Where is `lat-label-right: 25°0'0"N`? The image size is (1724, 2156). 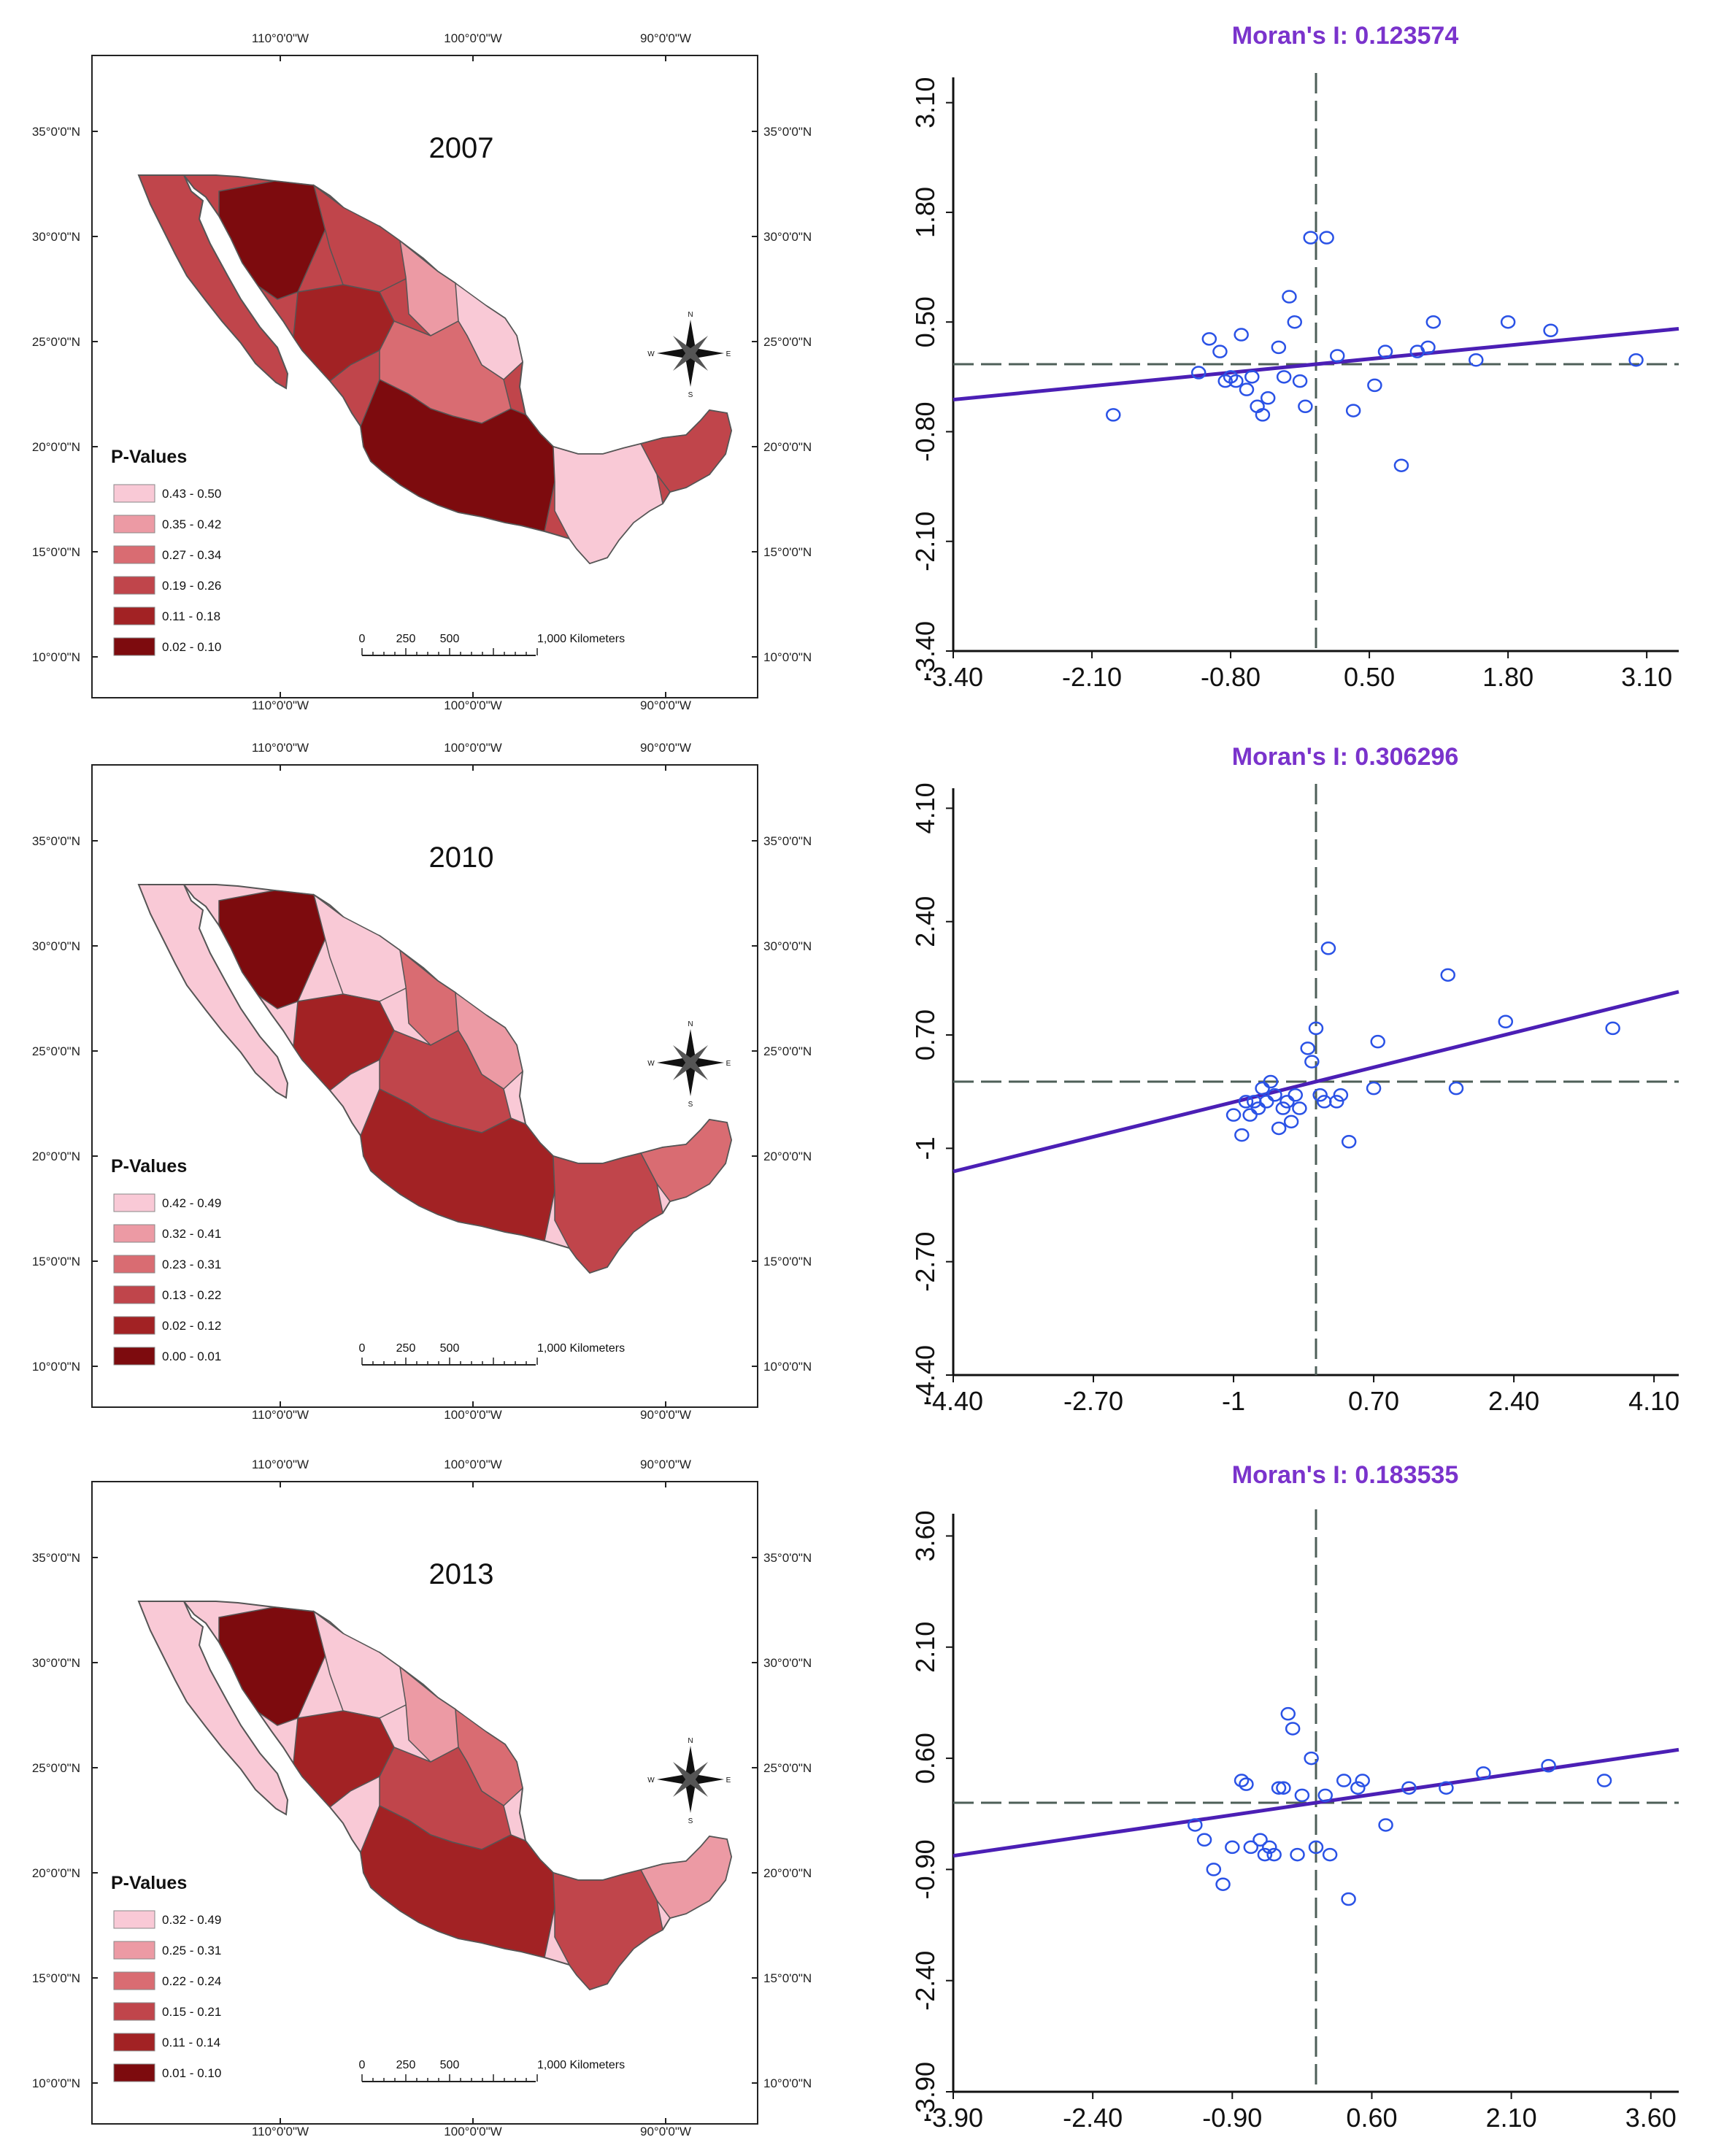
lat-label-right: 25°0'0"N is located at coordinates (787, 342).